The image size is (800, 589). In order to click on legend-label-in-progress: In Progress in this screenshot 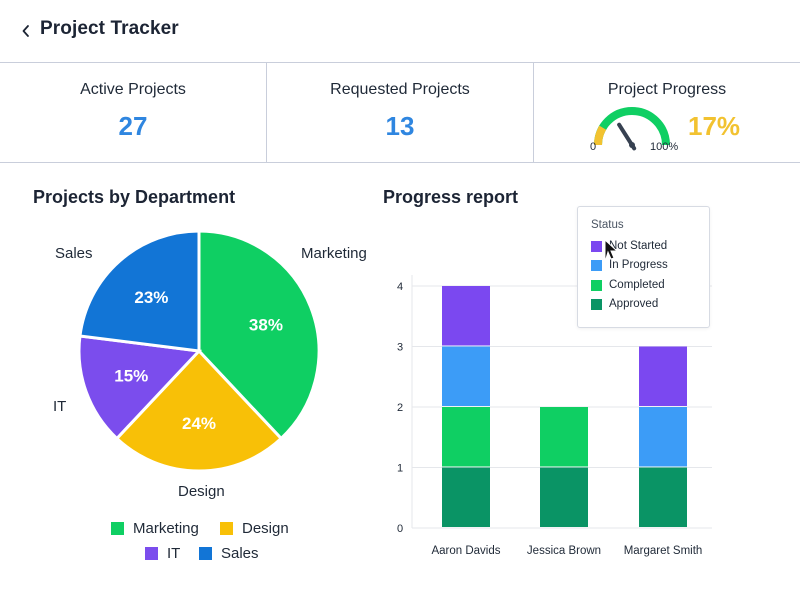, I will do `click(638, 265)`.